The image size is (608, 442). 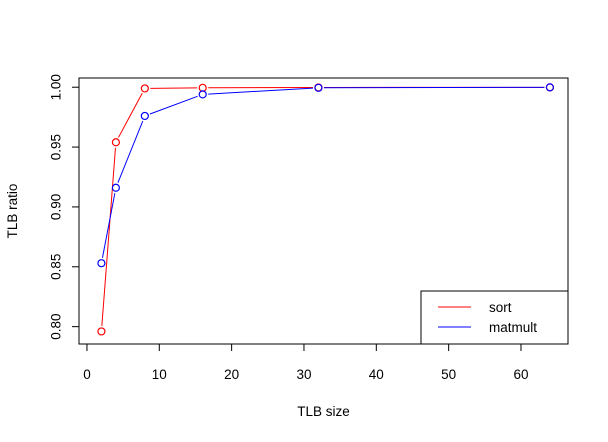 I want to click on legend-label-sort: sort, so click(x=500, y=307).